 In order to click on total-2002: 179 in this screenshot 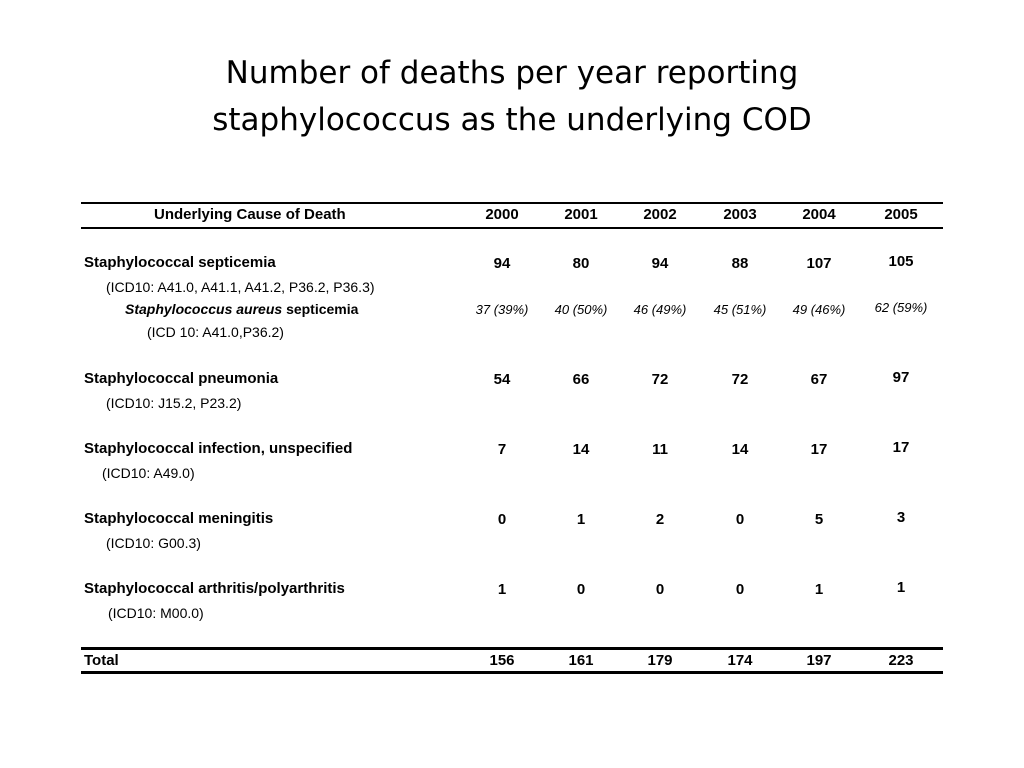, I will do `click(660, 660)`.